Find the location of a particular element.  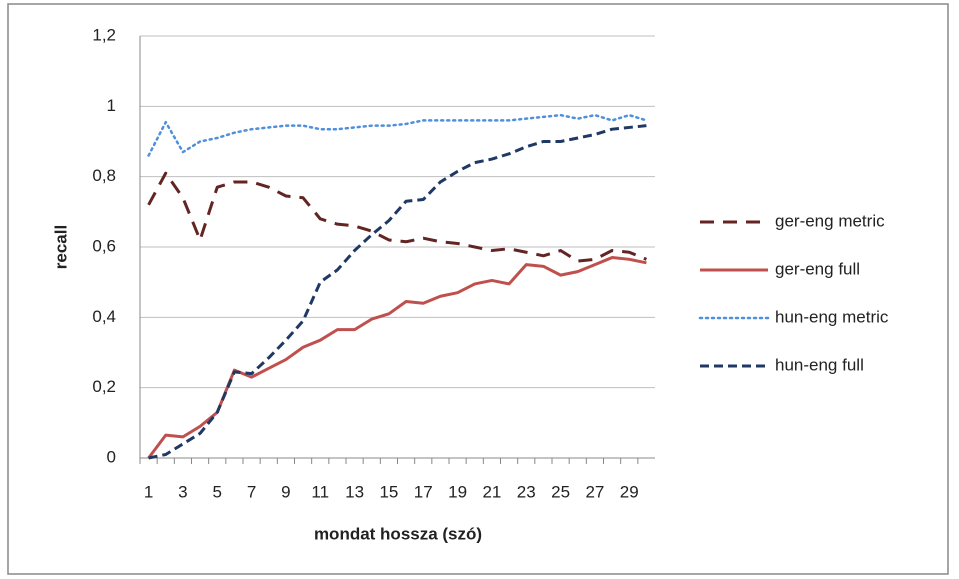

legend-label: ger-eng full is located at coordinates (817, 268).